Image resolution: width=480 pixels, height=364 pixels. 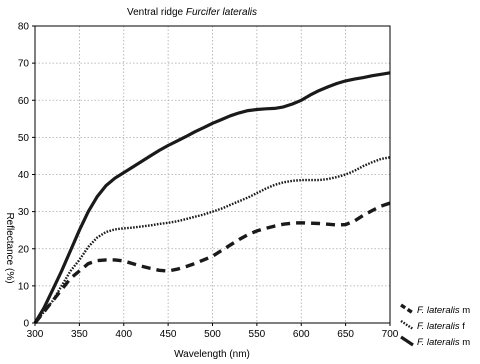 I want to click on y-tick-label: 0, so click(x=26, y=324).